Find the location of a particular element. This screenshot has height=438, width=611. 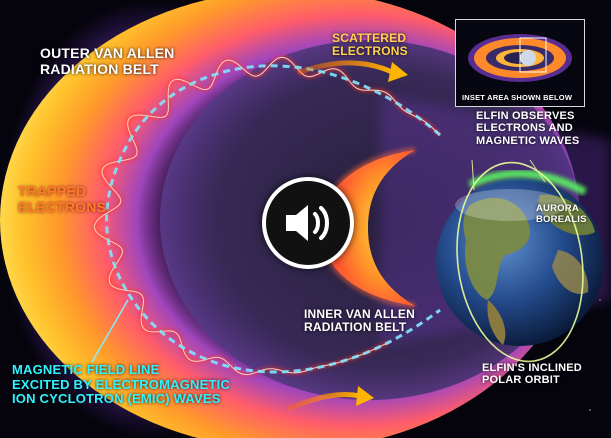

outer-belt-label-line-1: OUTER VAN ALLEN is located at coordinates (107, 53).